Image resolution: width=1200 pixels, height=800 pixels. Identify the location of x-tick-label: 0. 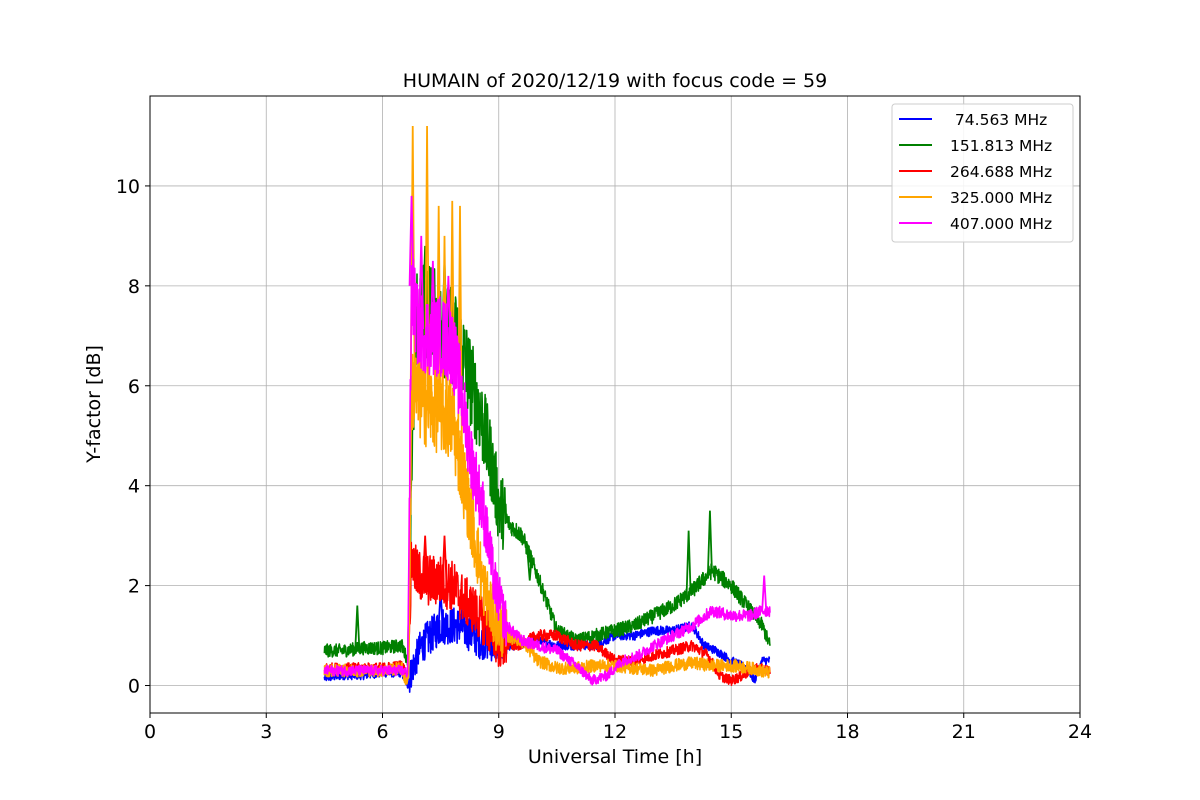
(150, 732).